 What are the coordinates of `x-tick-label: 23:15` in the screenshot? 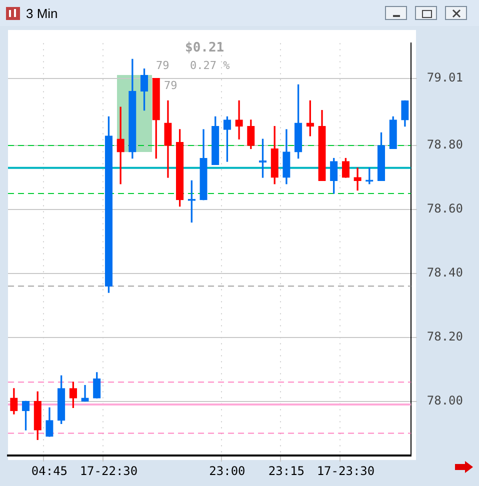 It's located at (286, 471).